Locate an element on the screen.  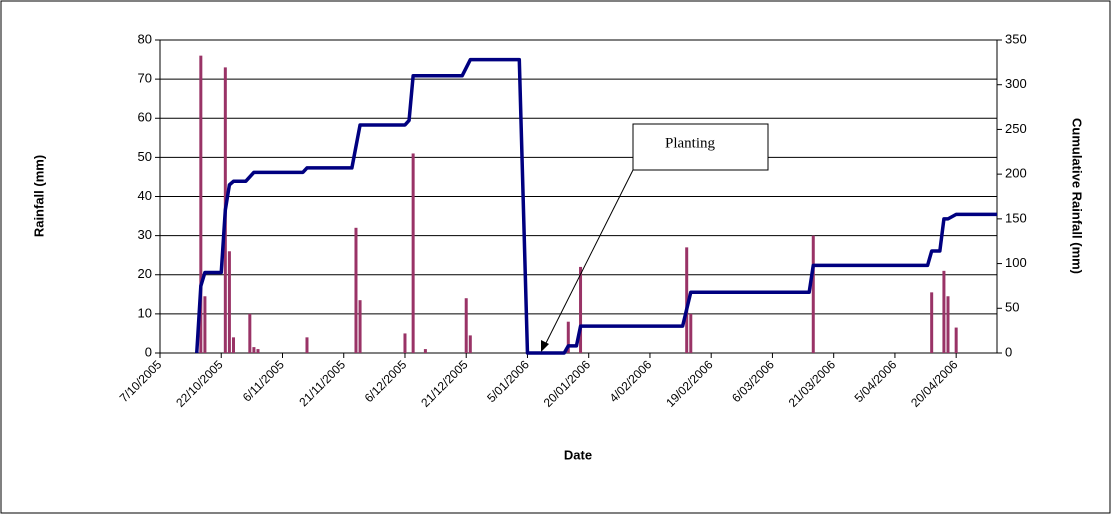
y-tick-label: 0 is located at coordinates (148, 351).